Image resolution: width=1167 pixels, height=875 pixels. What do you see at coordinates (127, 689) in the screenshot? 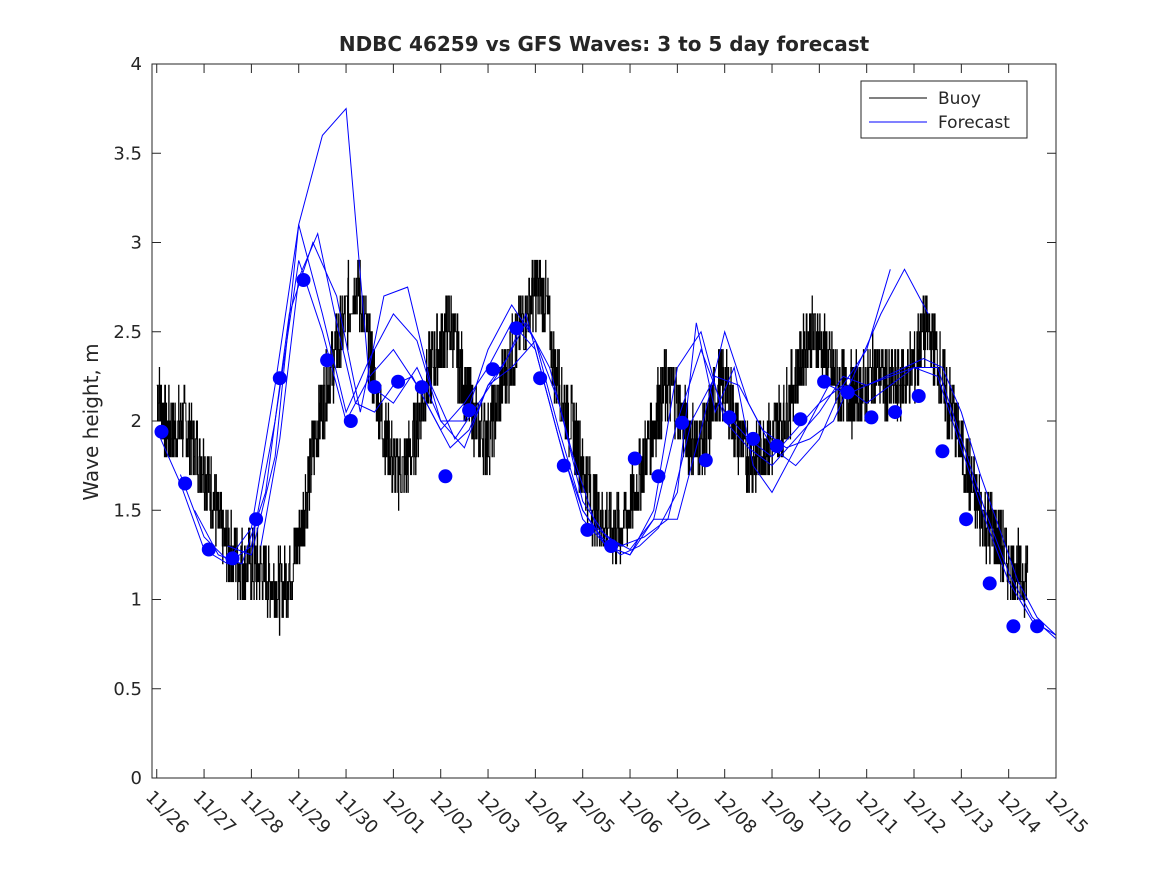
I see `y-tick-label: 0.5` at bounding box center [127, 689].